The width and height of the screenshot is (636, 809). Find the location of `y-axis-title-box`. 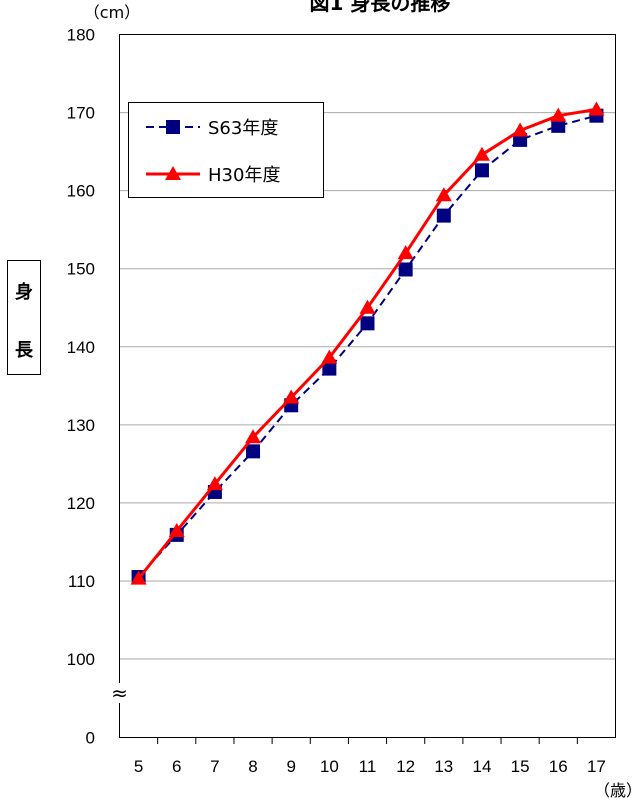

y-axis-title-box is located at coordinates (24, 317).